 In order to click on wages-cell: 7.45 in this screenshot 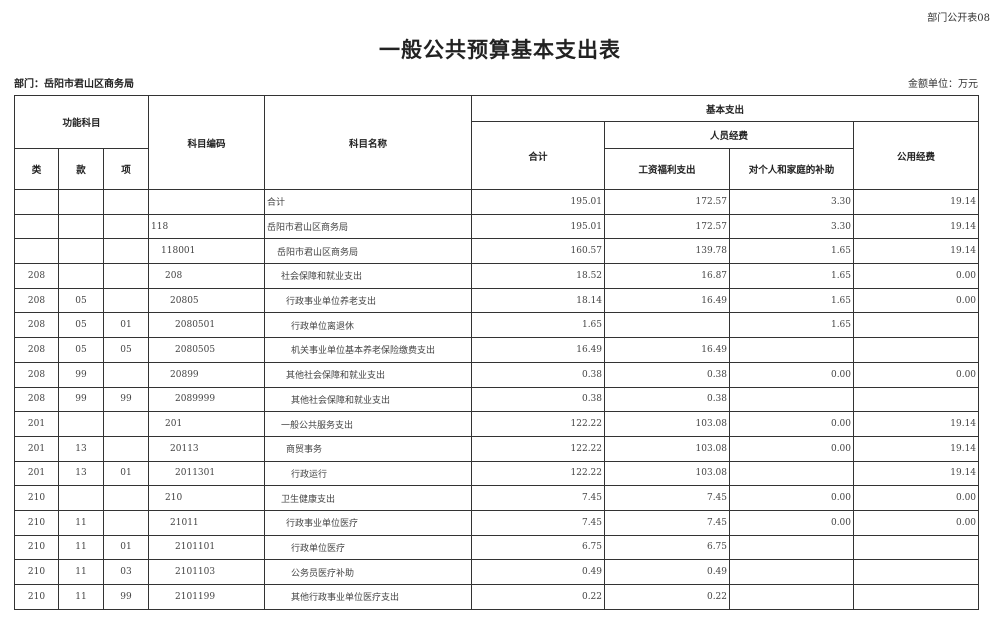, I will do `click(667, 498)`.